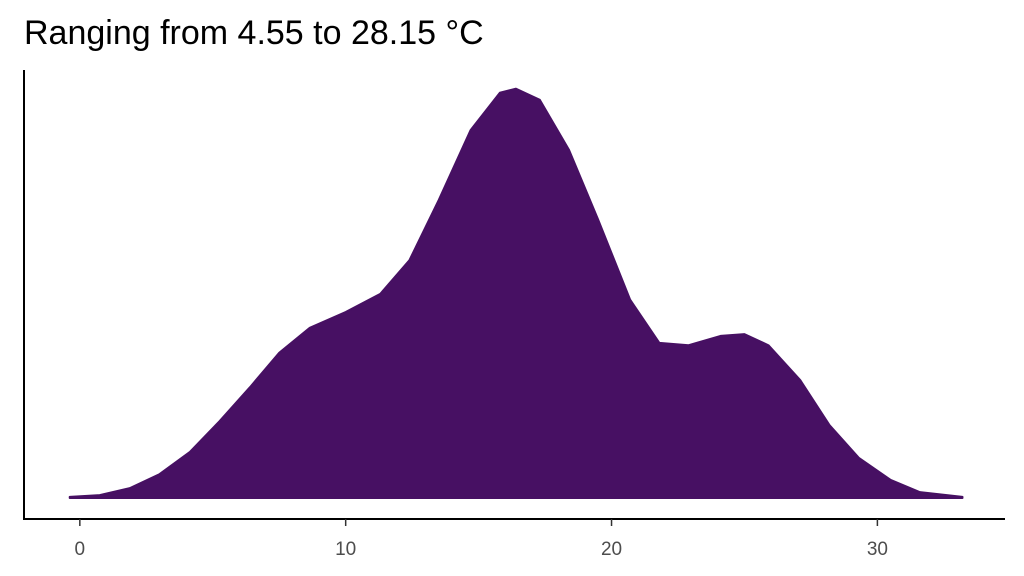 The width and height of the screenshot is (1024, 576). I want to click on chart-title: Ranging from 4.55 to 28.15 °C, so click(254, 33).